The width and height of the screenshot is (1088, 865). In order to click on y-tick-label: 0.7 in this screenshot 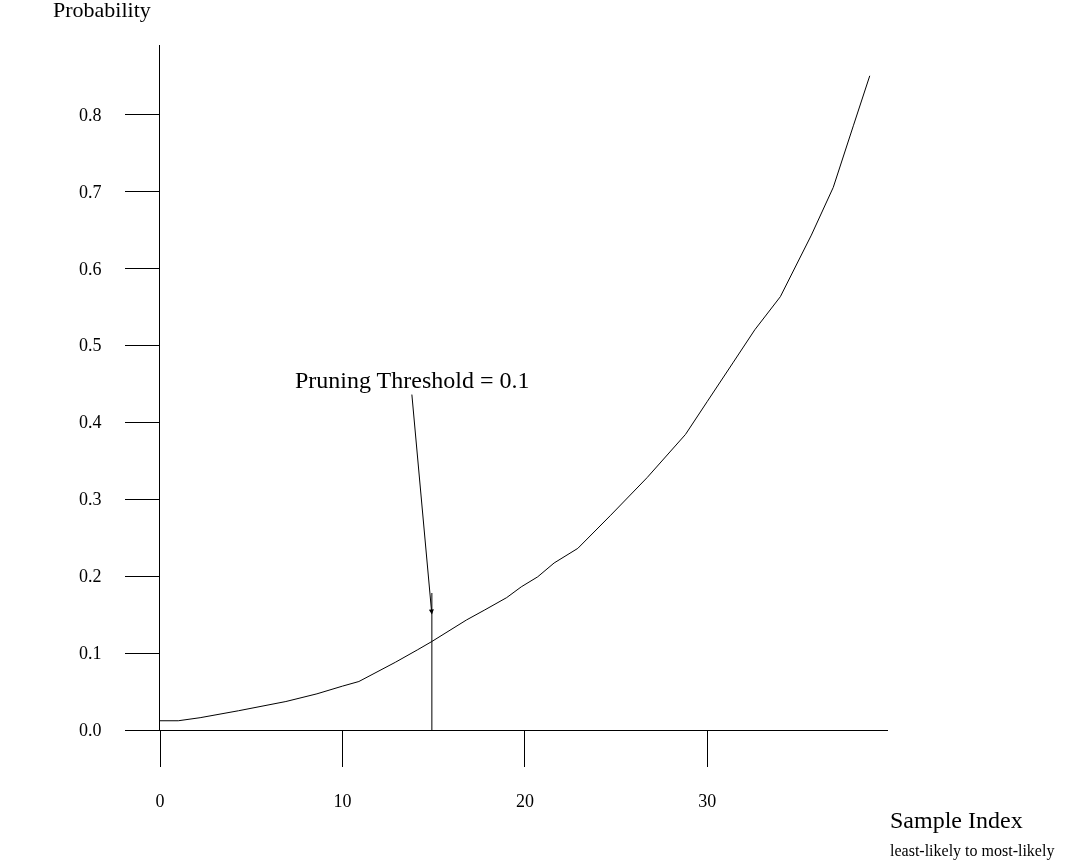, I will do `click(90, 191)`.